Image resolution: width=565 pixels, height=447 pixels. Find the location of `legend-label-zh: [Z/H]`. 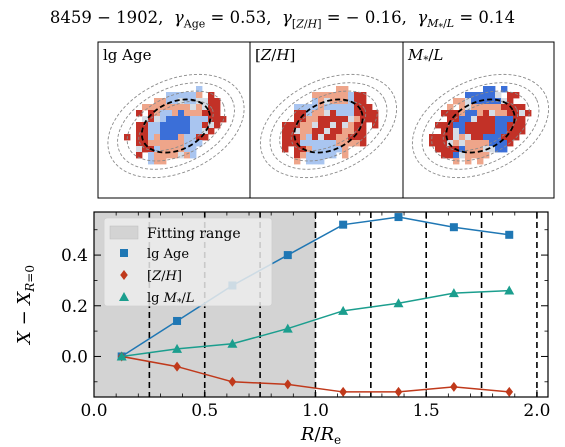

legend-label-zh: [Z/H] is located at coordinates (164, 276).